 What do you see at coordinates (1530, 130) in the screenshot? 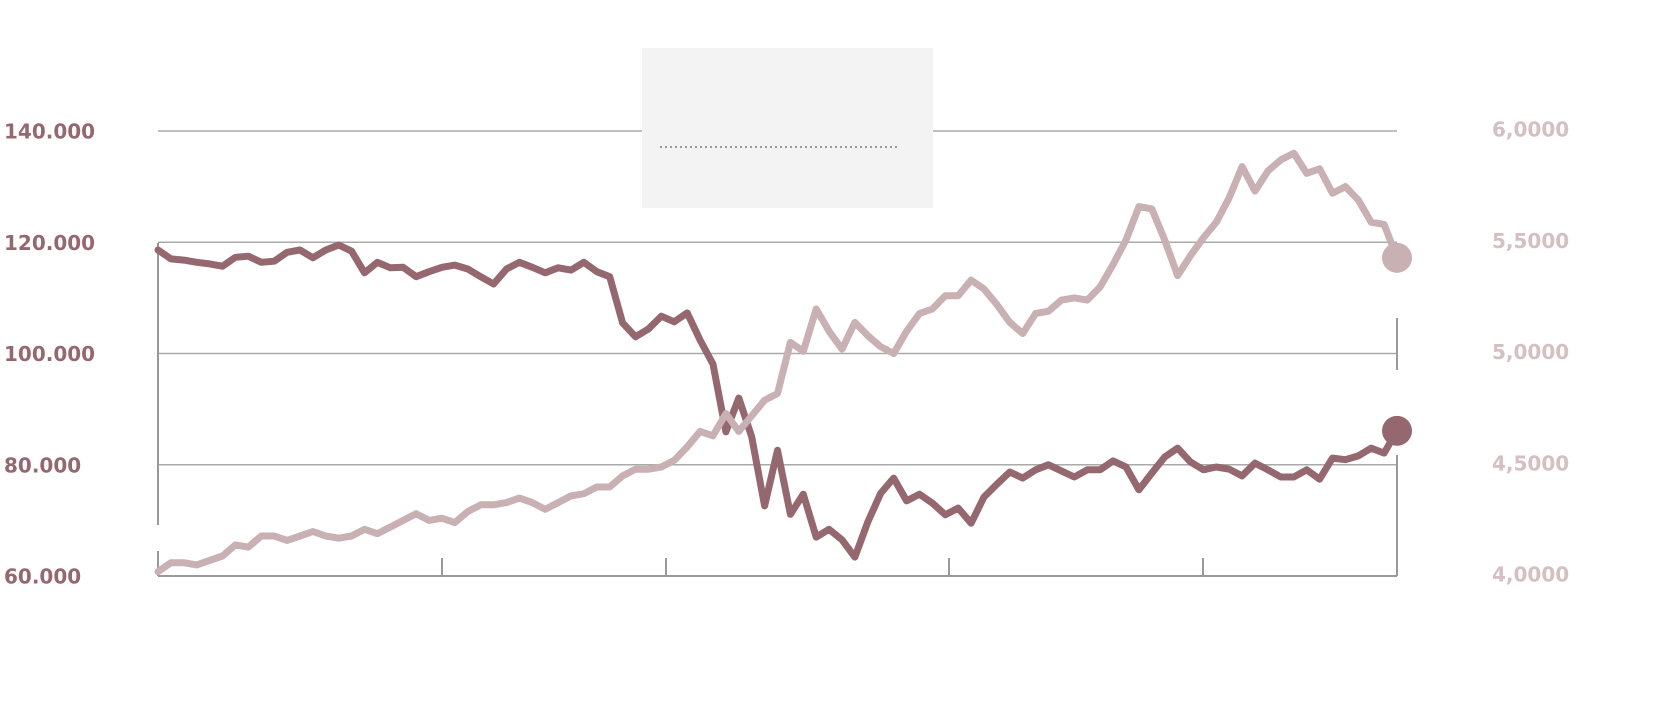
I see `y2-tick-label: 6,0000` at bounding box center [1530, 130].